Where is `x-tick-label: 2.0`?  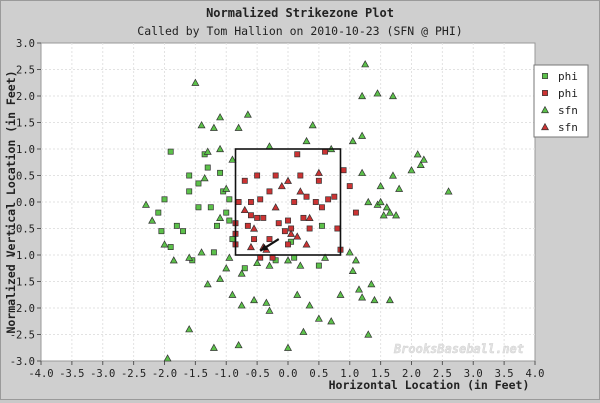
x-tick-label: 2.0 is located at coordinates (411, 374).